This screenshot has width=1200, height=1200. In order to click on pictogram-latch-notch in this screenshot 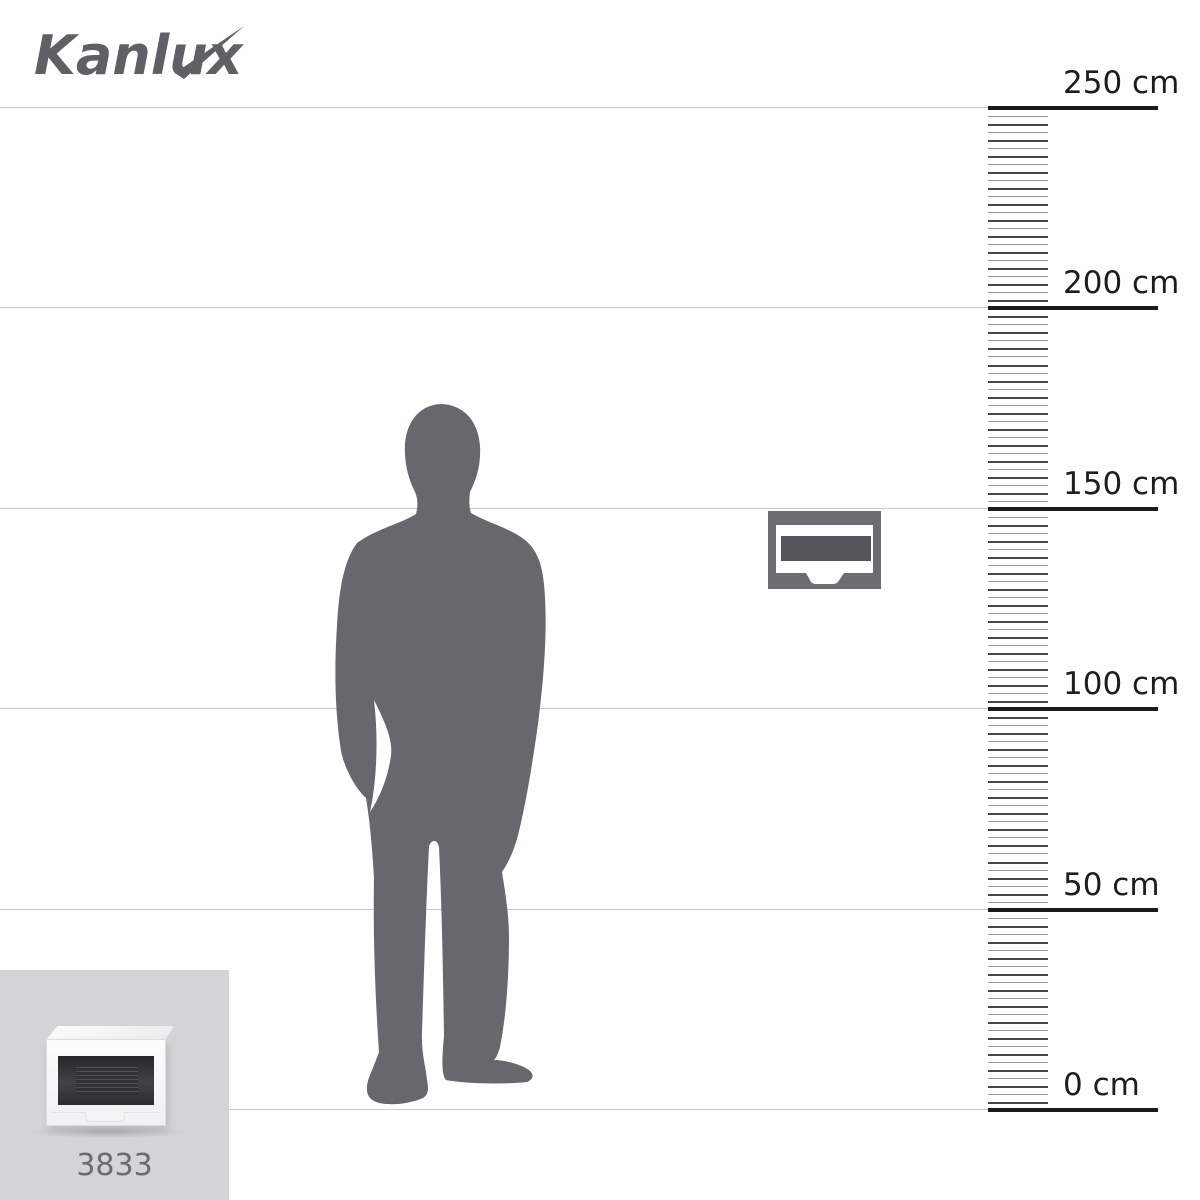, I will do `click(825, 578)`.